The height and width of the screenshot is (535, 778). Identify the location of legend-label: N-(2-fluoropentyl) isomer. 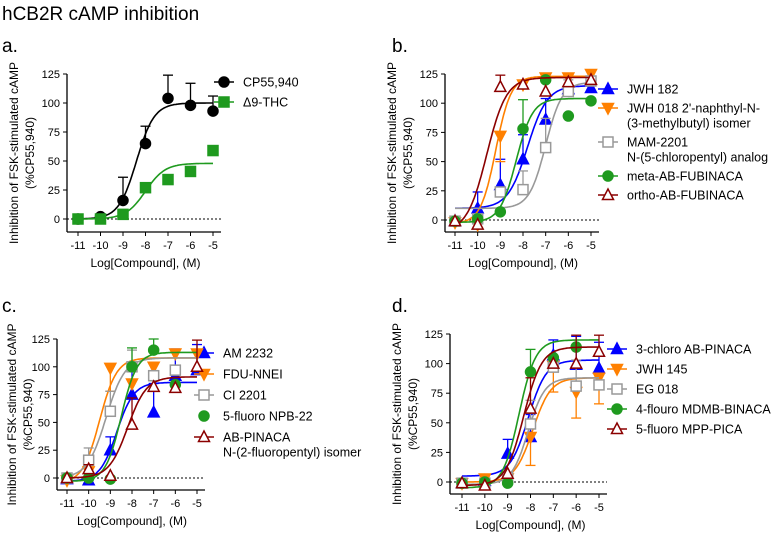
(292, 453).